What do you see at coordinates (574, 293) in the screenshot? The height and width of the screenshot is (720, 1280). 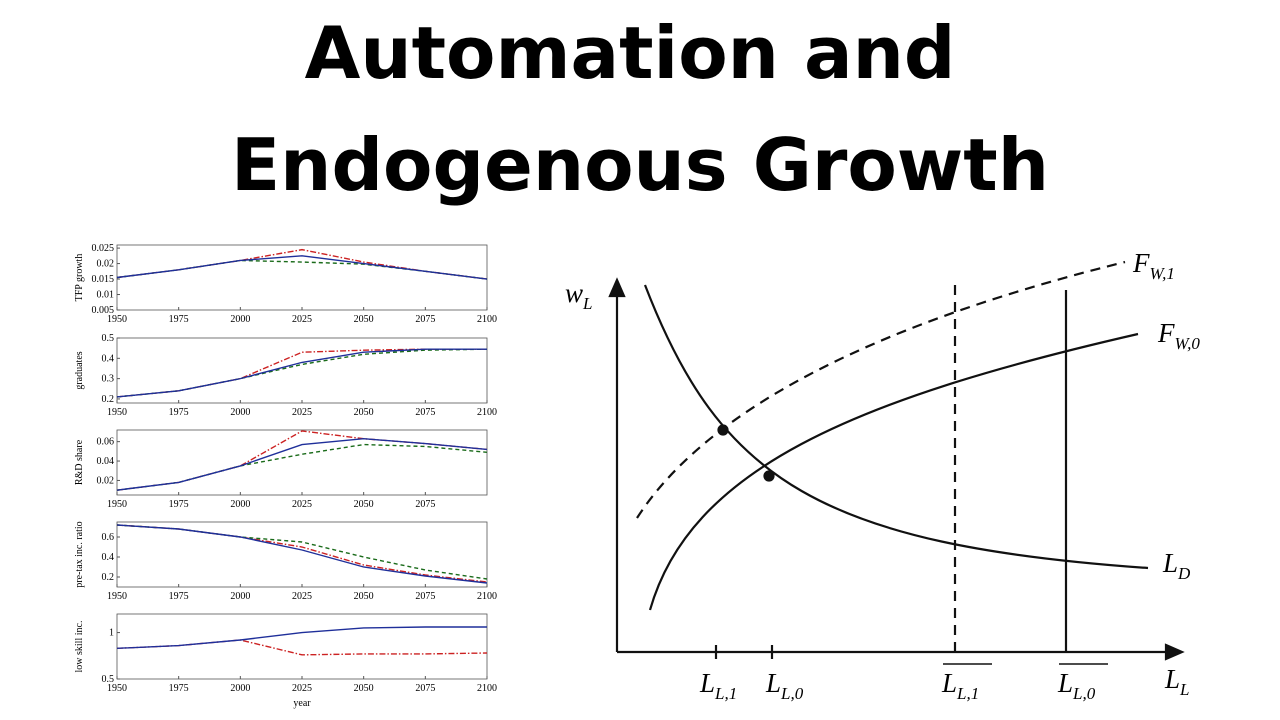 I see `label-base: w` at bounding box center [574, 293].